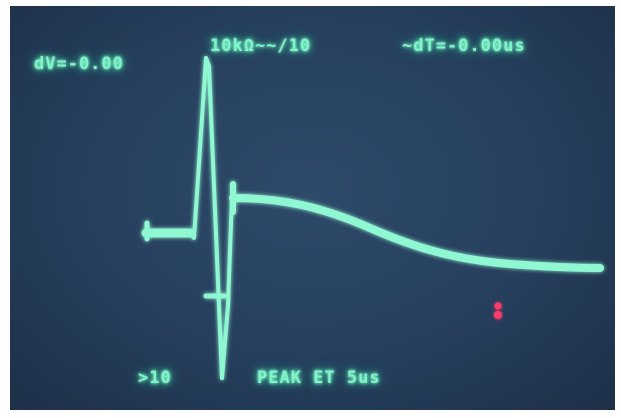 The height and width of the screenshot is (418, 621). Describe the element at coordinates (498, 310) in the screenshot. I see `red-dot-icon` at that location.